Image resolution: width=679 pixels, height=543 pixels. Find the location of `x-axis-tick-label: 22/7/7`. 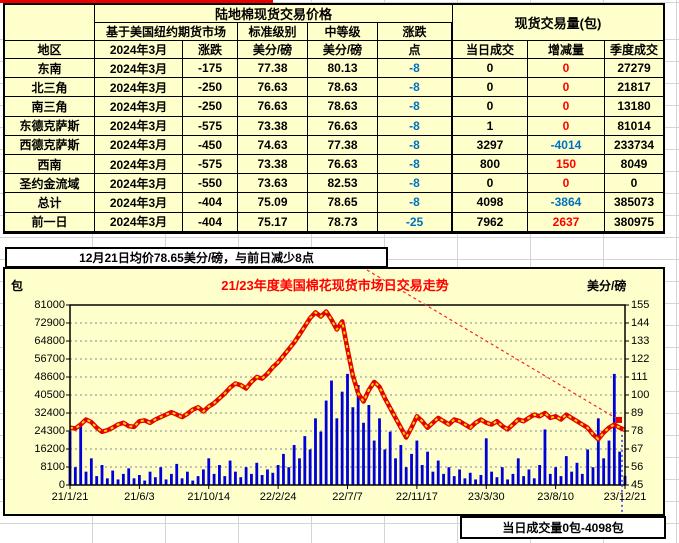

x-axis-tick-label: 22/7/7 is located at coordinates (347, 497).